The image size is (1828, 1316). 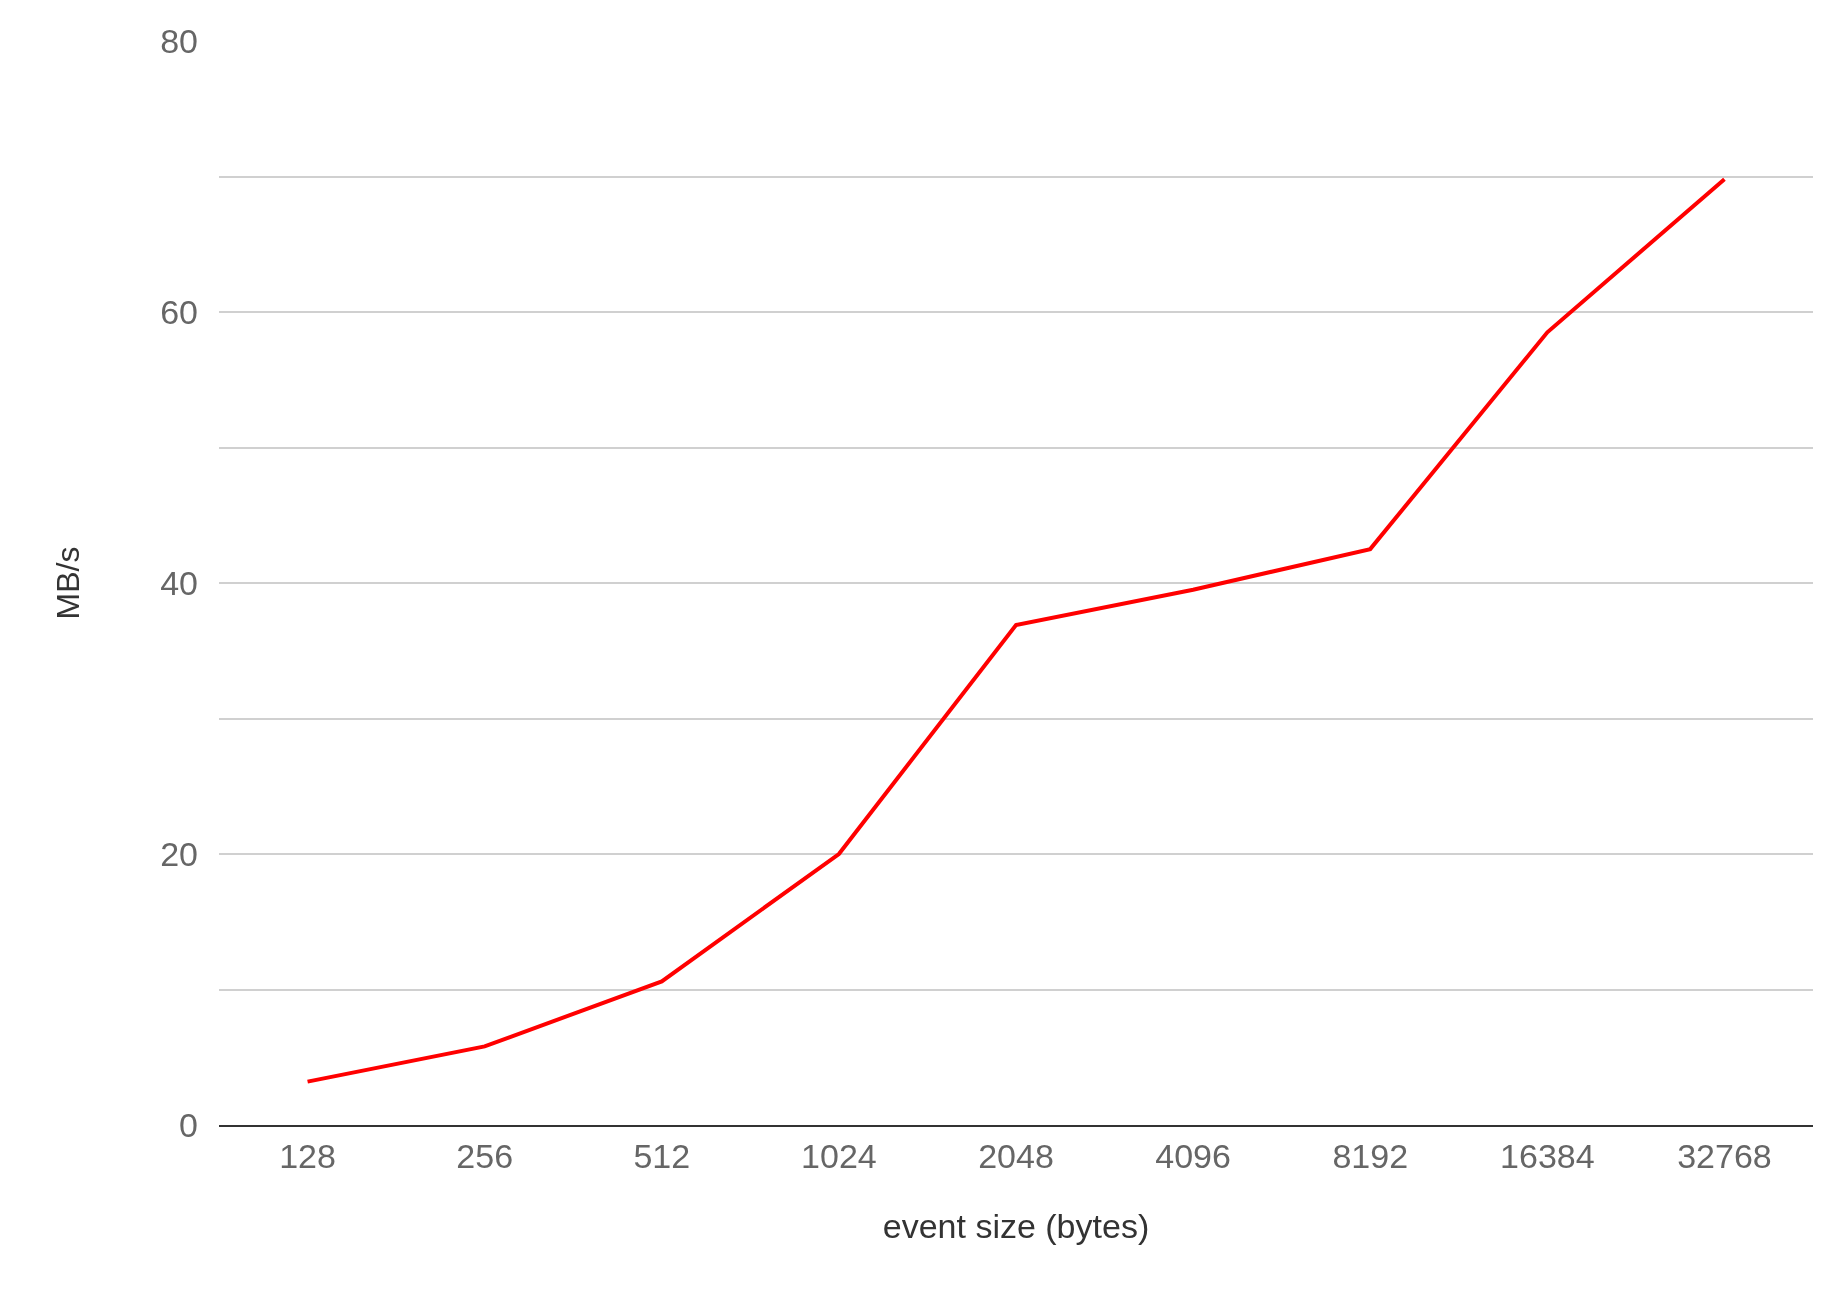 I want to click on x-tick-label: 256, so click(x=485, y=1155).